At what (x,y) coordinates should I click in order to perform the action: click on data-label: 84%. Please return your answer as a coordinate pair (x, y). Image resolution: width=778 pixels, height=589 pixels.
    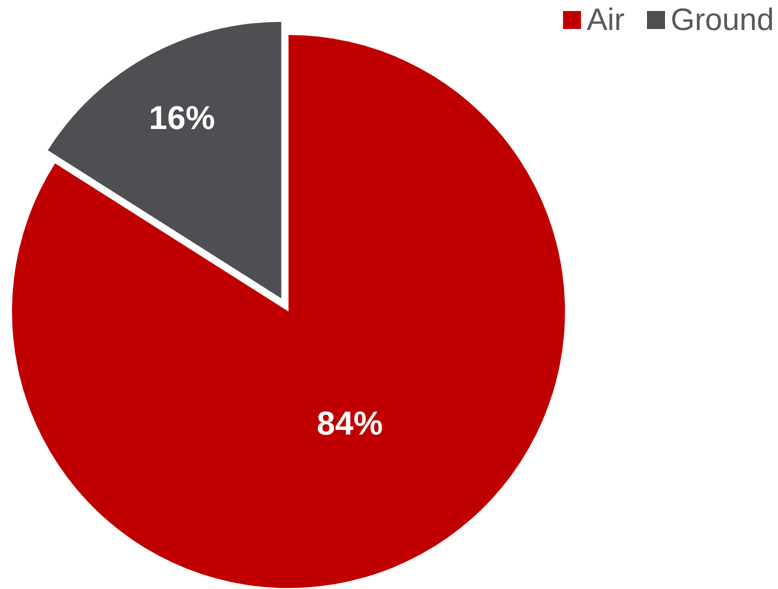
    Looking at the image, I should click on (349, 423).